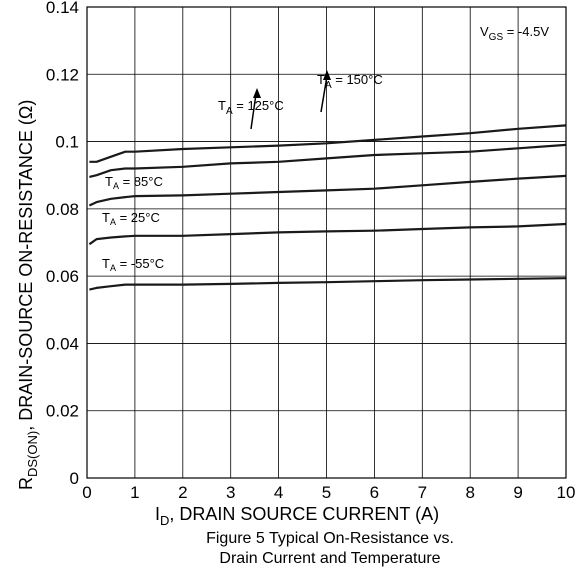  What do you see at coordinates (26, 265) in the screenshot?
I see `y-axis-title-rest: , DRAIN-SOURCE ON-RESISTANCE (Ω)` at bounding box center [26, 265].